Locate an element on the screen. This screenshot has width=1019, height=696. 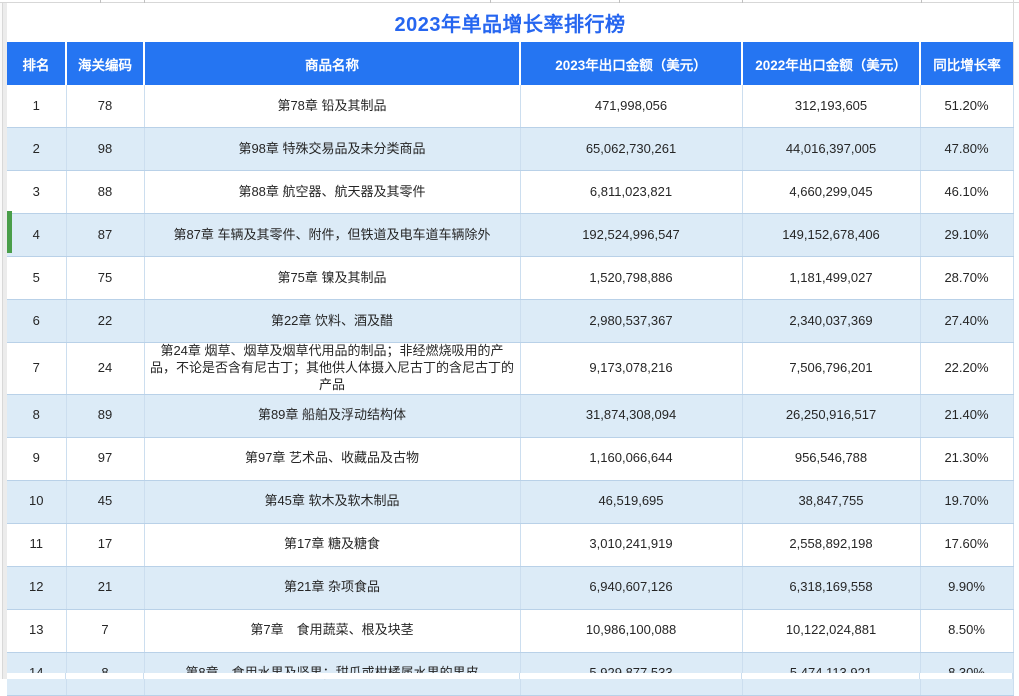
header-growth-rate: 同比增长率 is located at coordinates (966, 63).